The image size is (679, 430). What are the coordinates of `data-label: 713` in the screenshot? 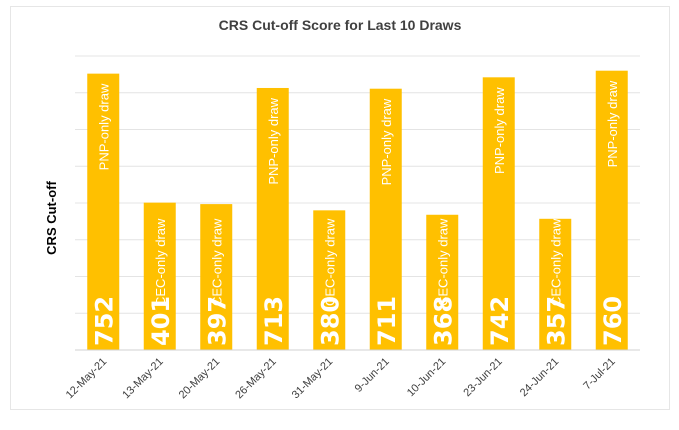 It's located at (274, 321).